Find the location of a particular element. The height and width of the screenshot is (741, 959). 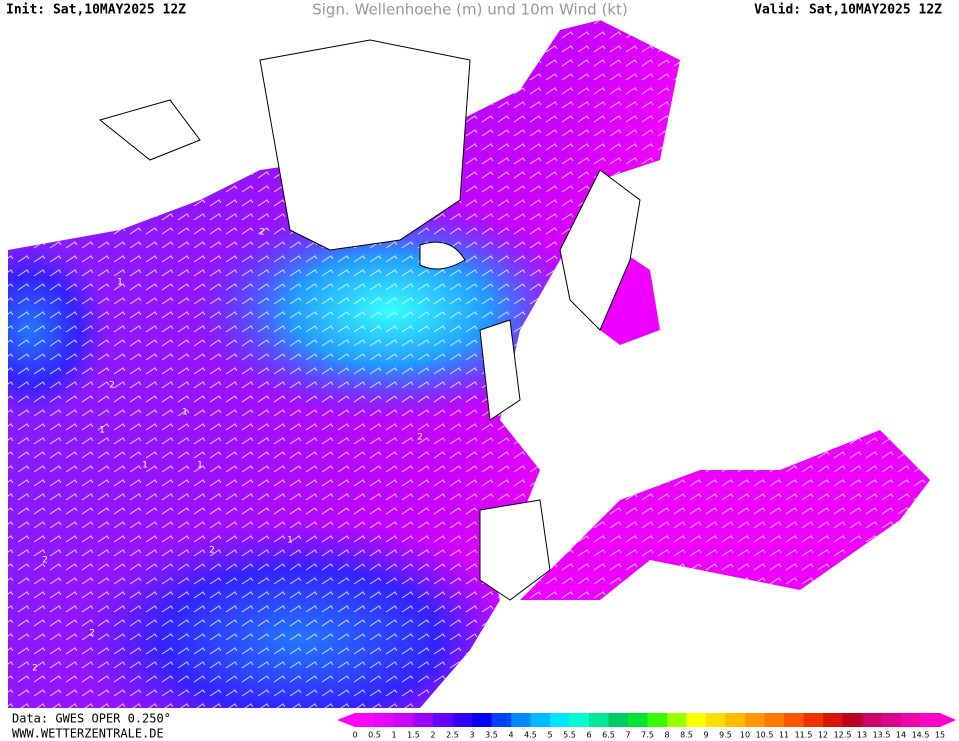

legend-label: 3.5 is located at coordinates (491, 735).